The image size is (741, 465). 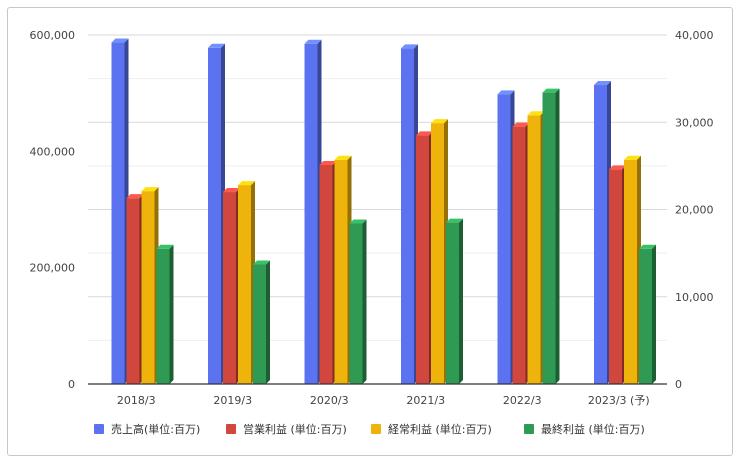 I want to click on legend-item: 最終利益 (単位:百万), so click(x=584, y=429).